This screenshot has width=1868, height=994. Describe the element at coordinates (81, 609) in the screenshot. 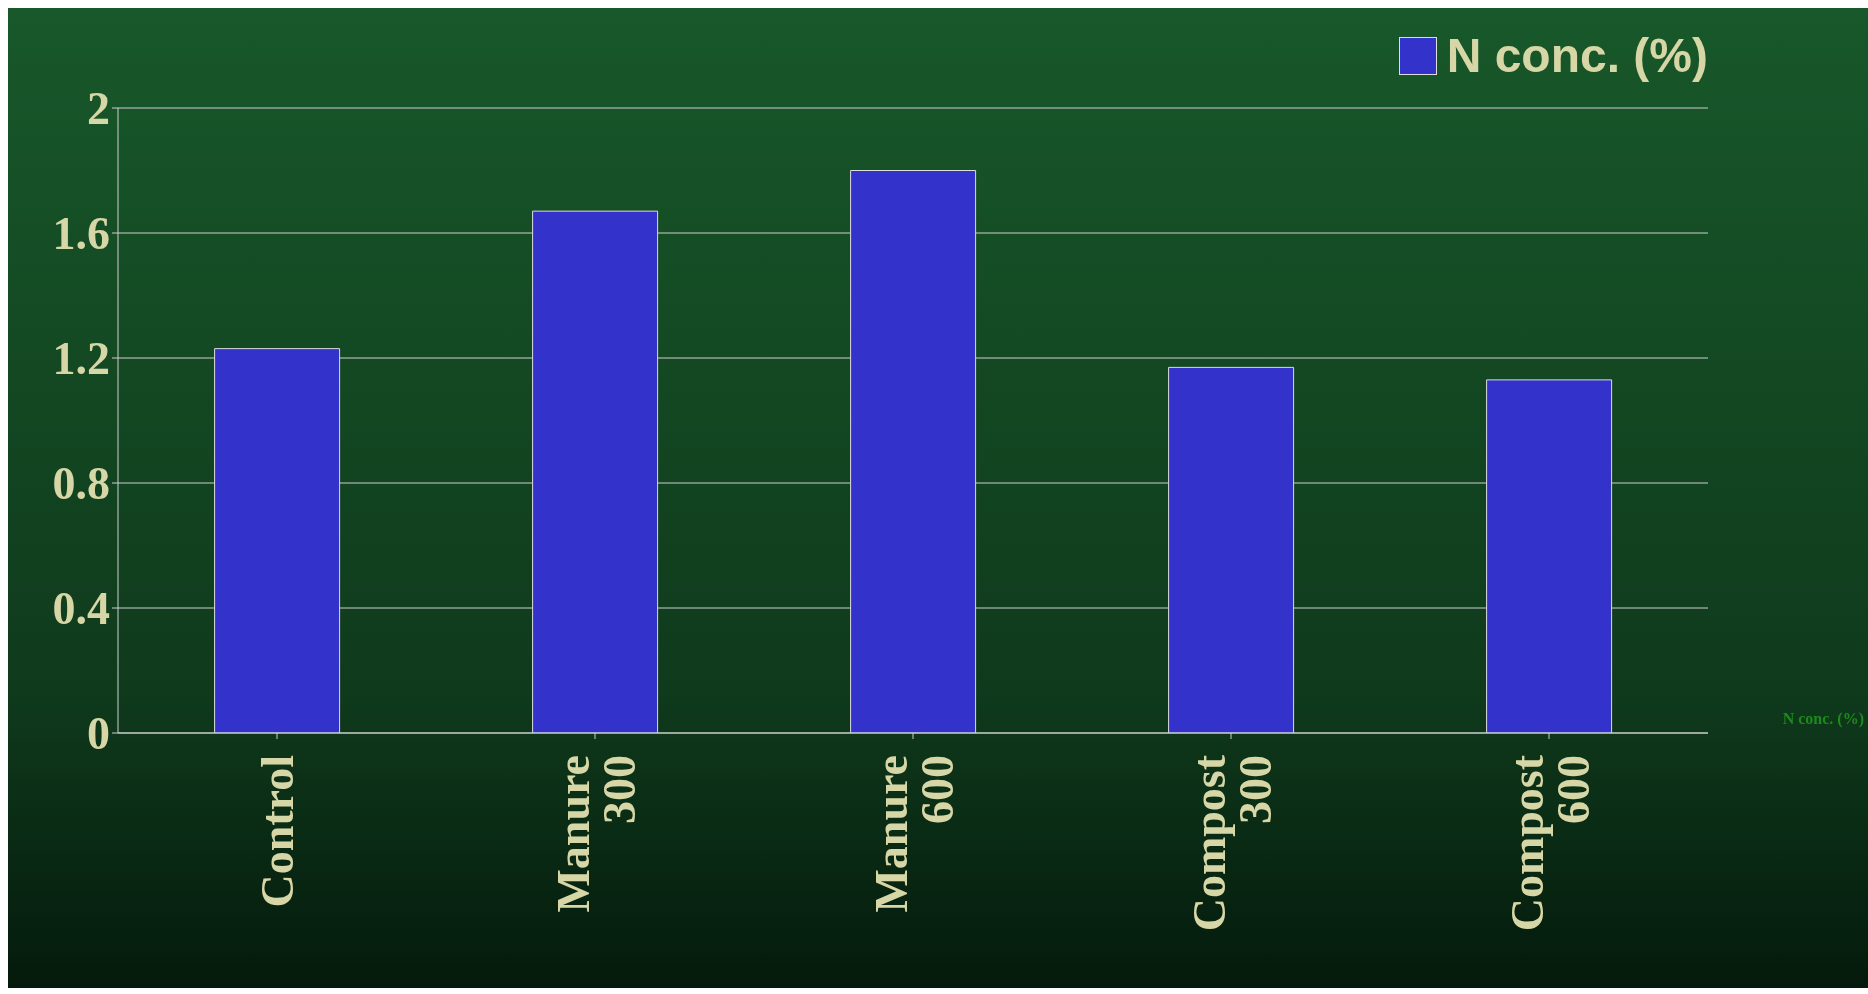

I see `y-tick-label: 0.4` at that location.